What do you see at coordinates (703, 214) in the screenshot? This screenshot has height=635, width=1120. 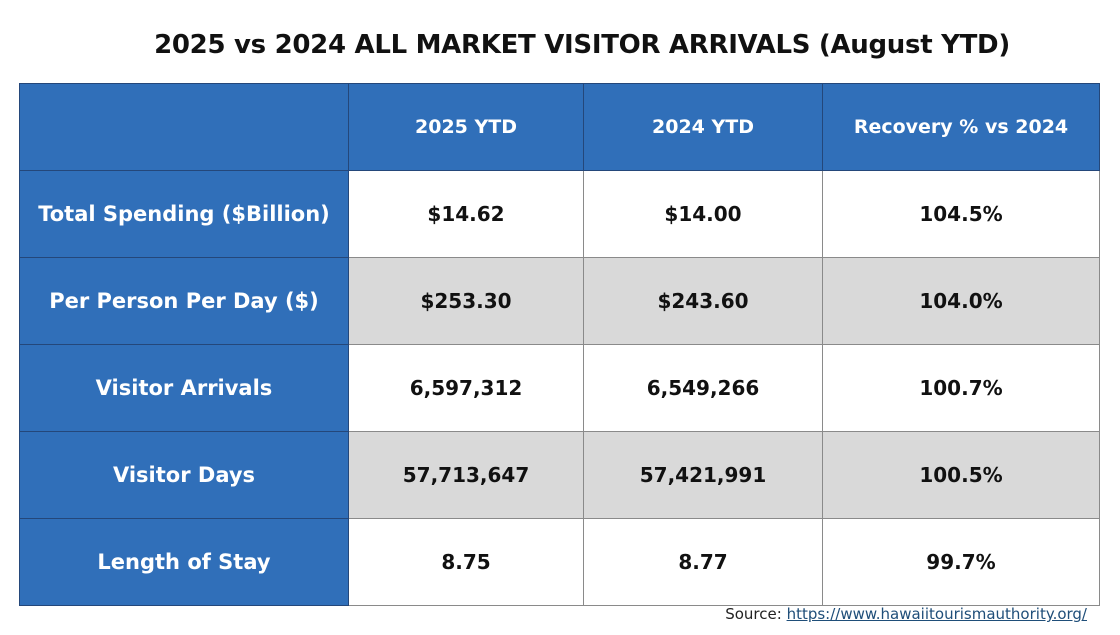 I see `cell-2024: $14.00` at bounding box center [703, 214].